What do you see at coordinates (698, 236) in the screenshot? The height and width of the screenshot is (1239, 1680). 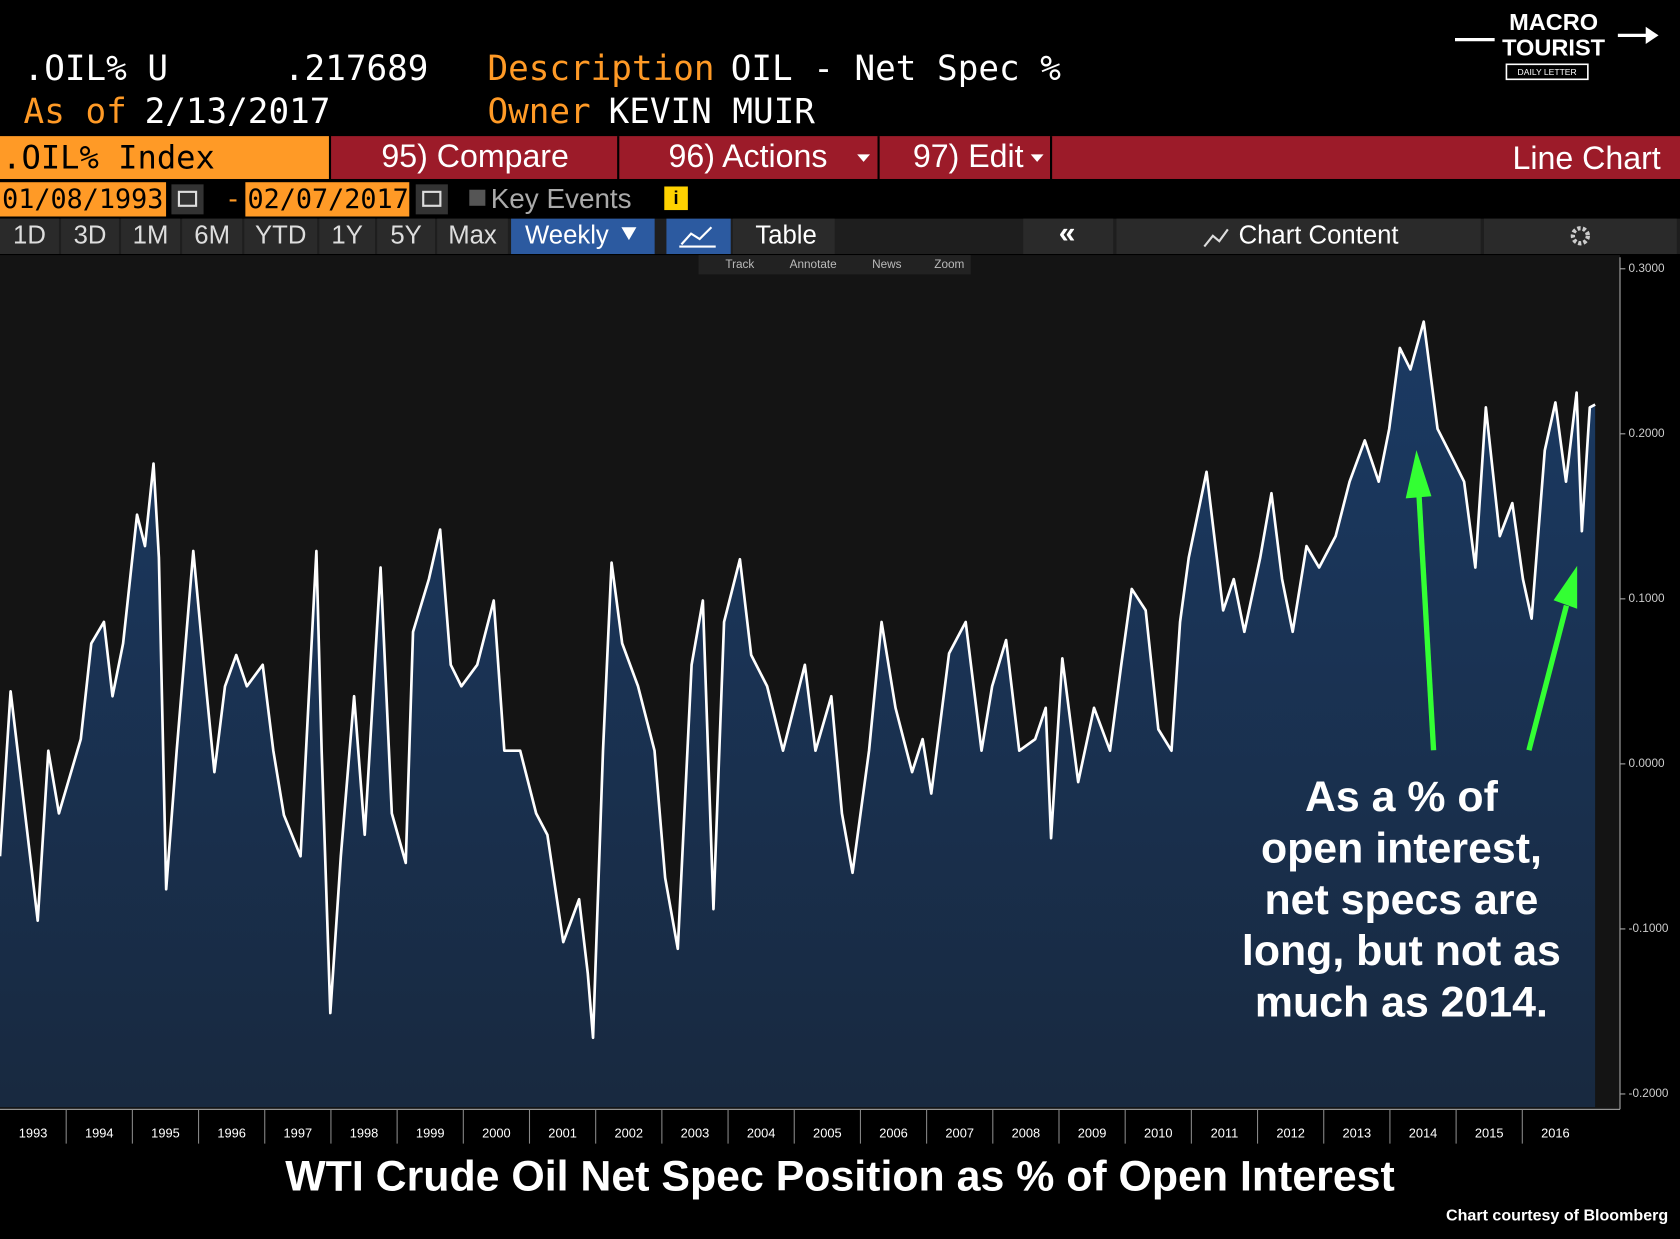 I see `chart-icon` at bounding box center [698, 236].